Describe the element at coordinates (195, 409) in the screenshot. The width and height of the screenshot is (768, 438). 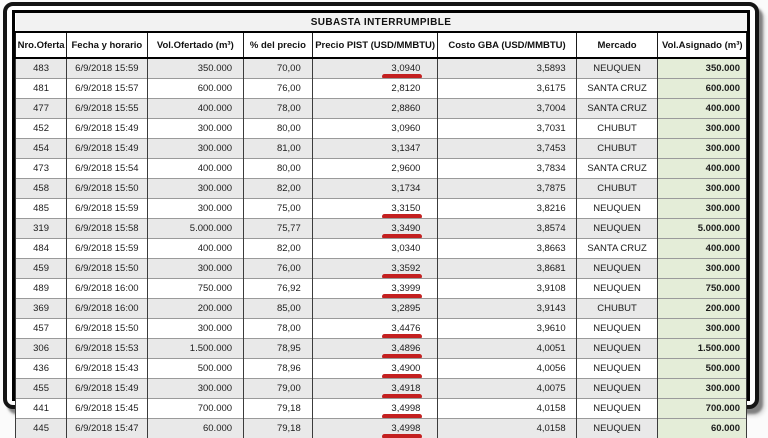
I see `cell-vol_ofertado: 700.000` at that location.